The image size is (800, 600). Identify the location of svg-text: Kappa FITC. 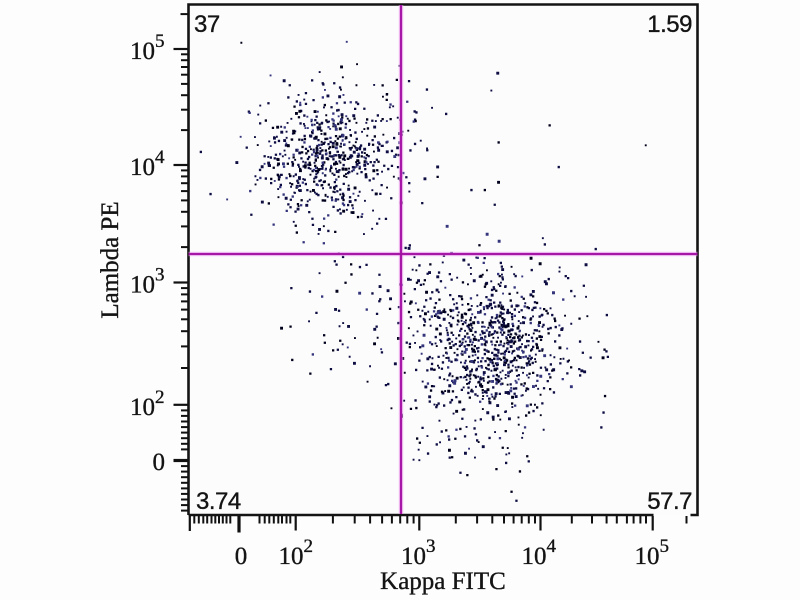
(443, 581).